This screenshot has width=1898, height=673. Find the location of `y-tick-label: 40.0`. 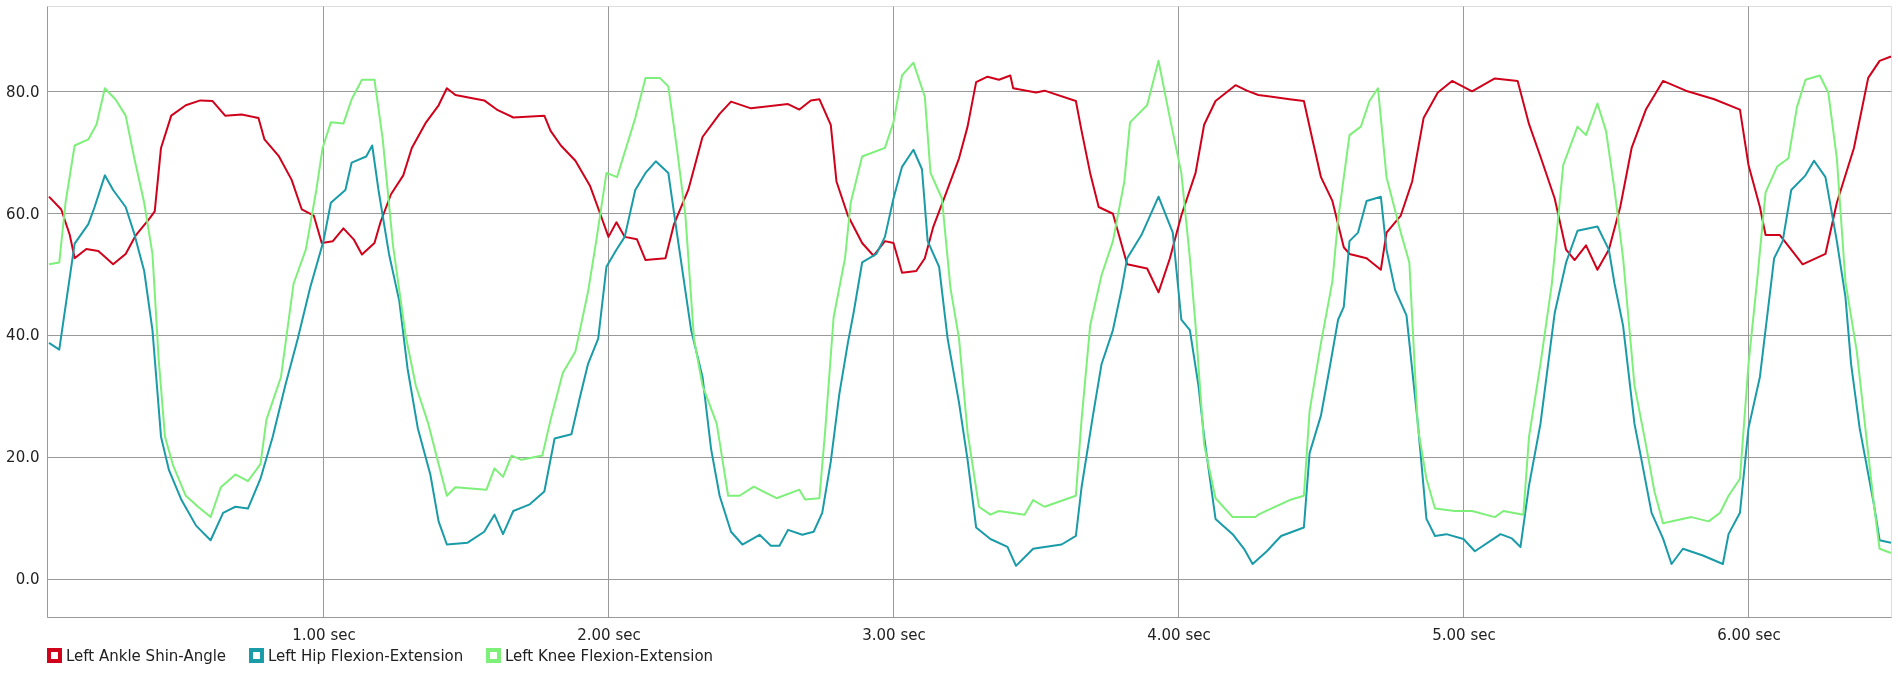

y-tick-label: 40.0 is located at coordinates (23, 335).